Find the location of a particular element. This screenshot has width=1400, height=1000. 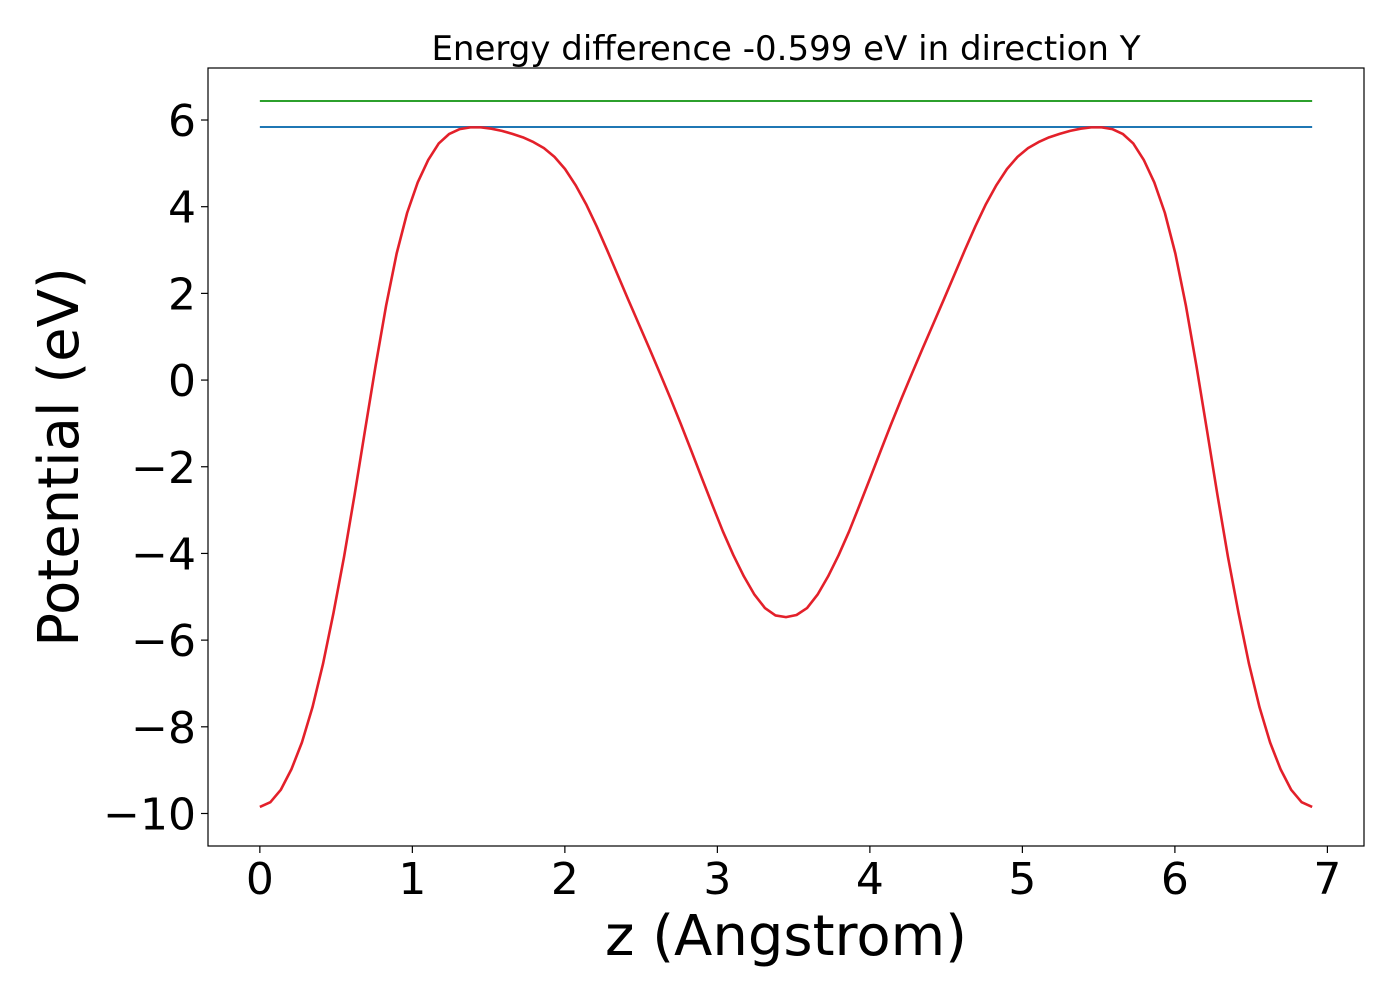

y-tick-label: −6 is located at coordinates (163, 641).